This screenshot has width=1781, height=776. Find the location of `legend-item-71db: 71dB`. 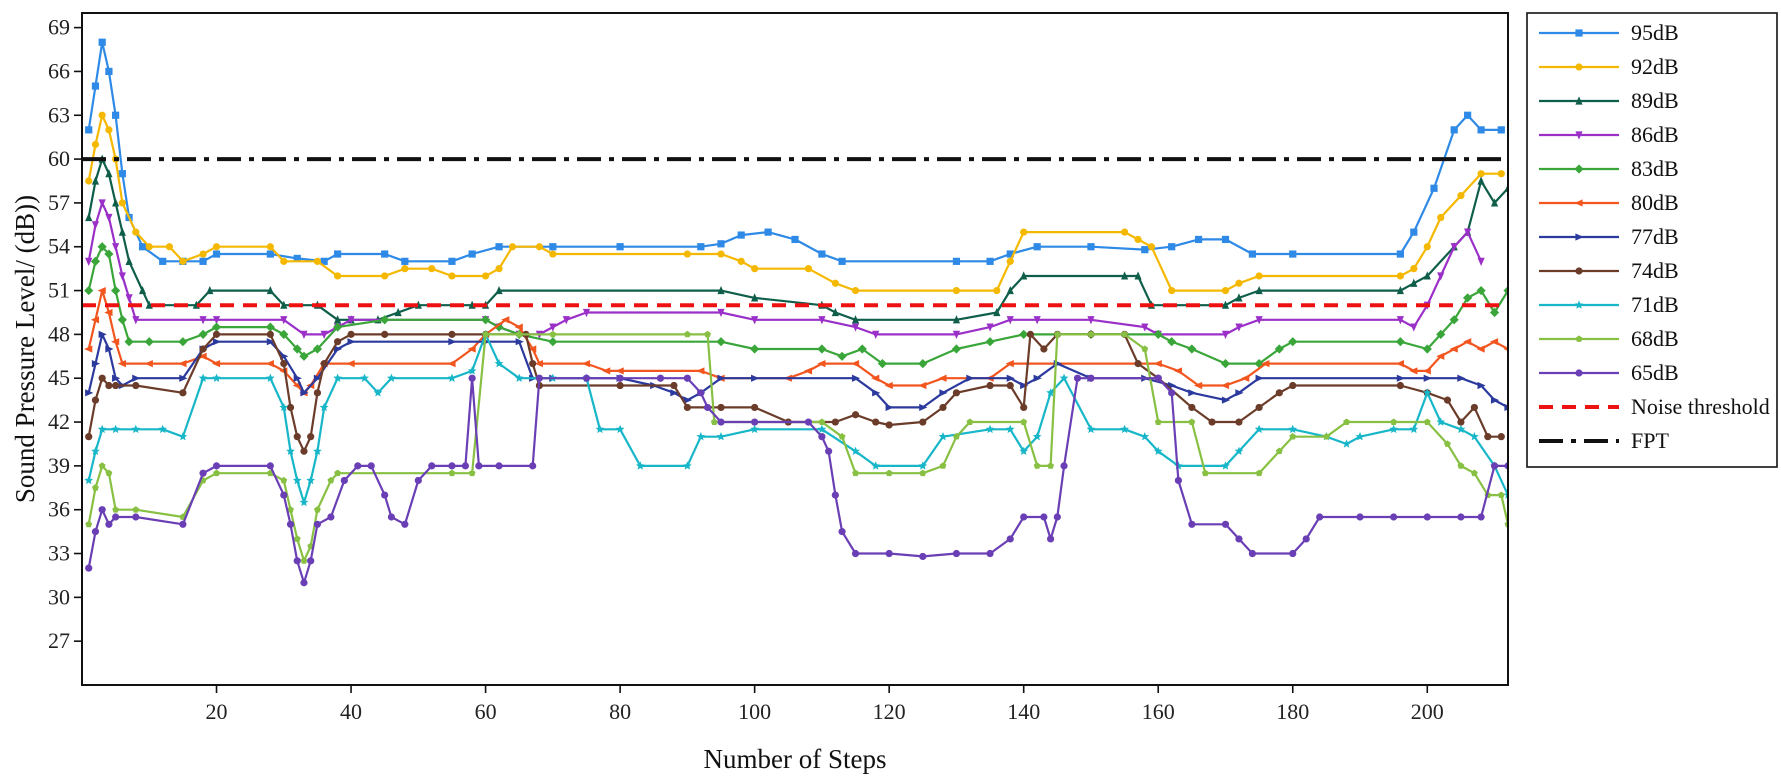

legend-item-71db: 71dB is located at coordinates (1609, 304).